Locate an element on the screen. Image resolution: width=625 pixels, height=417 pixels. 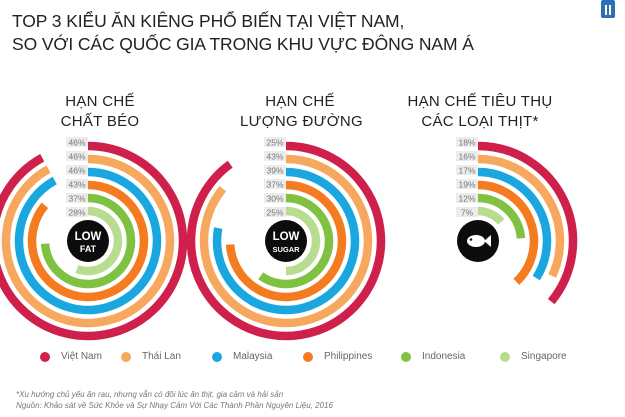
value-label-malaysia: 39% is located at coordinates (274, 171).